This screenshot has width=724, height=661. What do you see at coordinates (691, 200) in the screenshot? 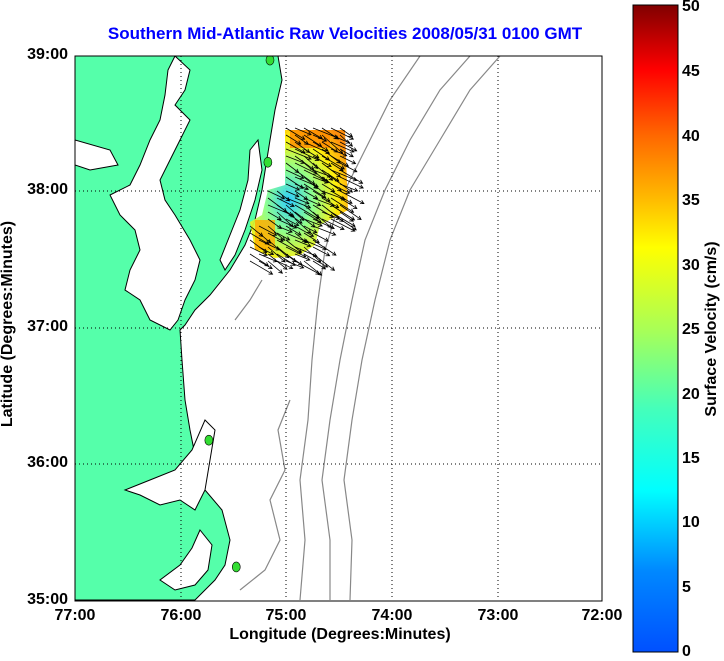
I see `colorbar-tick: 35` at bounding box center [691, 200].